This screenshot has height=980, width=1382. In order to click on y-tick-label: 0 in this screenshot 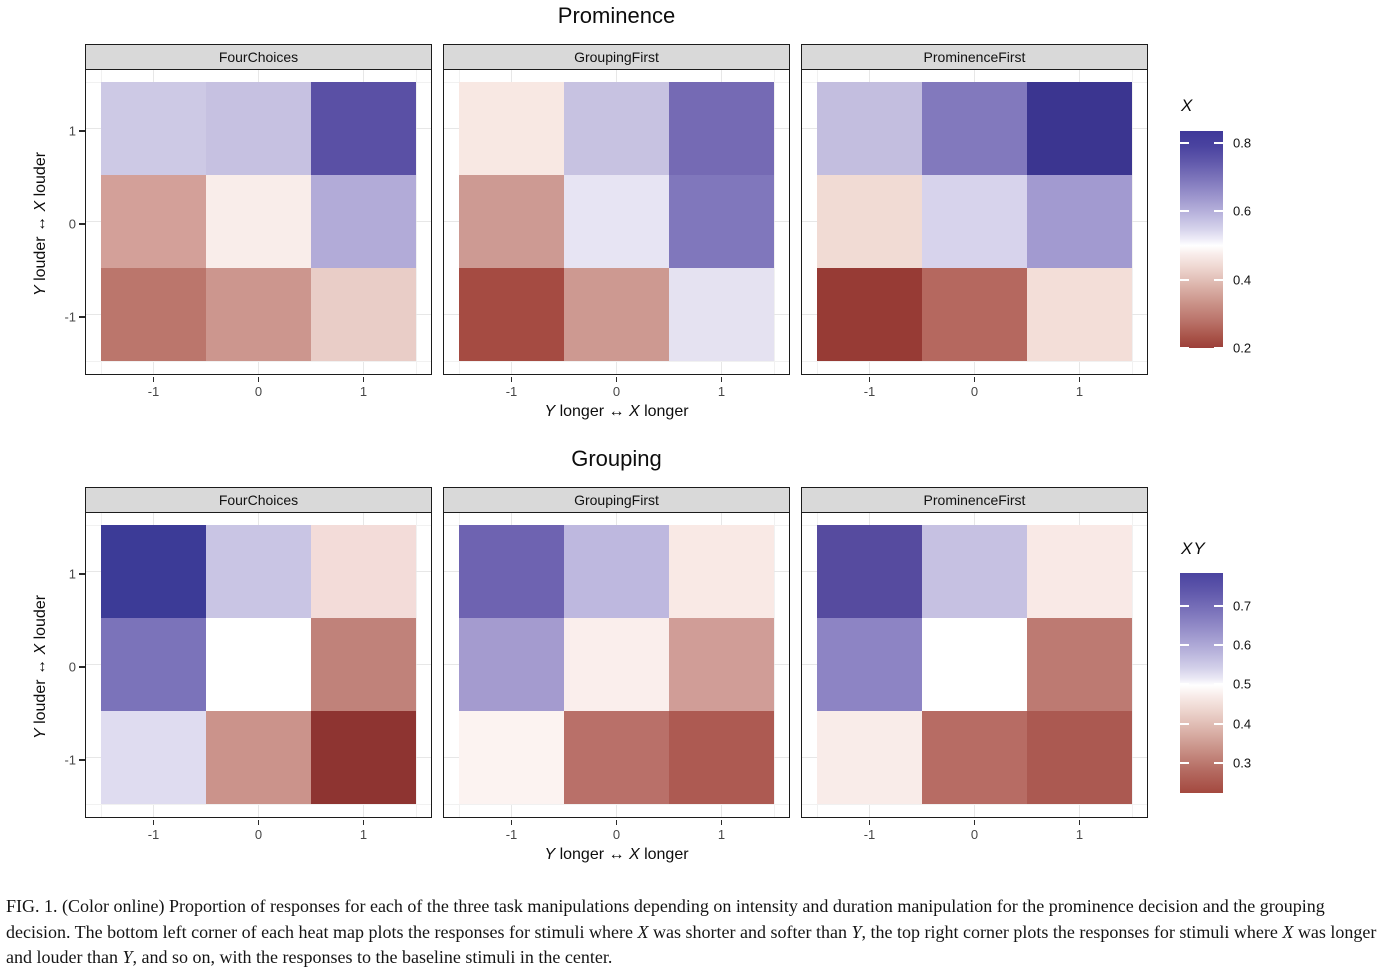, I will do `click(72, 224)`.